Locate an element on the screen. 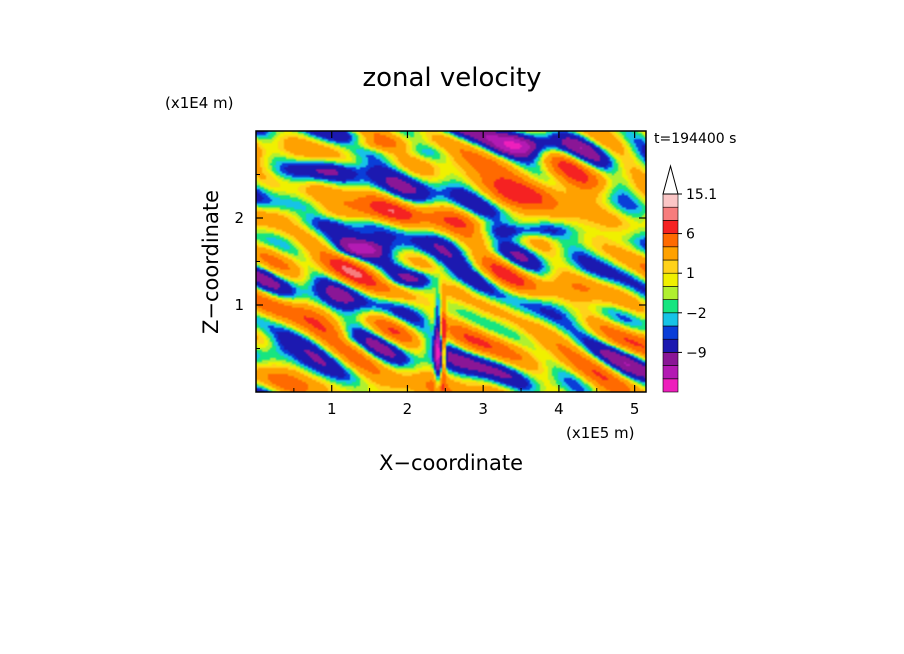 This screenshot has width=904, height=654. colorbar: 15.1 6 1 −2 −9 is located at coordinates (689, 278).